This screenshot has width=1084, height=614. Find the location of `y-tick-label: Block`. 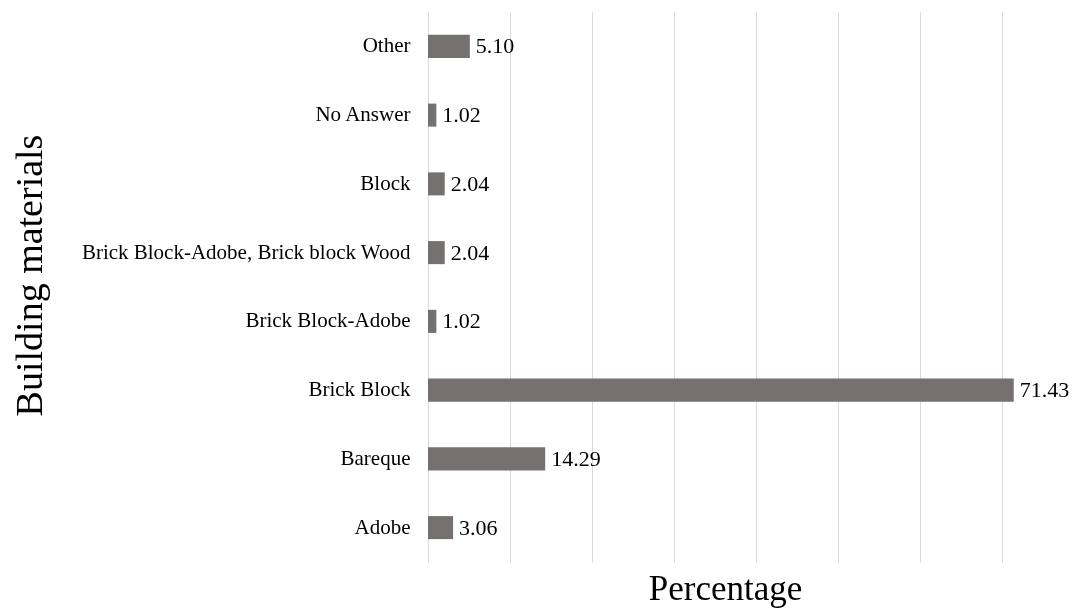

y-tick-label: Block is located at coordinates (385, 182).